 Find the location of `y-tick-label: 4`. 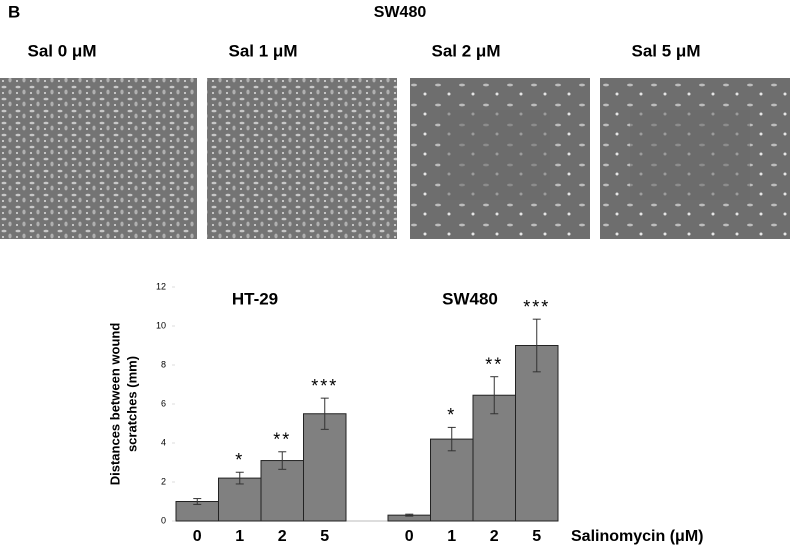

y-tick-label: 4 is located at coordinates (163, 442).